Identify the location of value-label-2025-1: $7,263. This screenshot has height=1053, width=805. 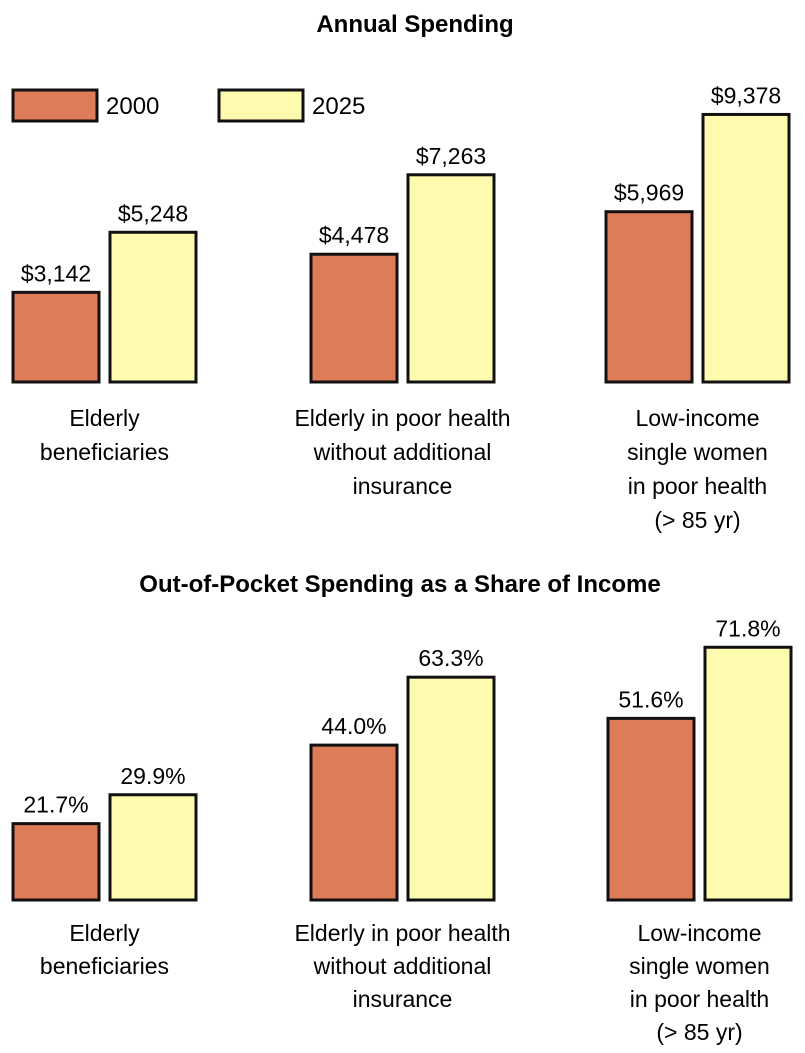
(451, 156).